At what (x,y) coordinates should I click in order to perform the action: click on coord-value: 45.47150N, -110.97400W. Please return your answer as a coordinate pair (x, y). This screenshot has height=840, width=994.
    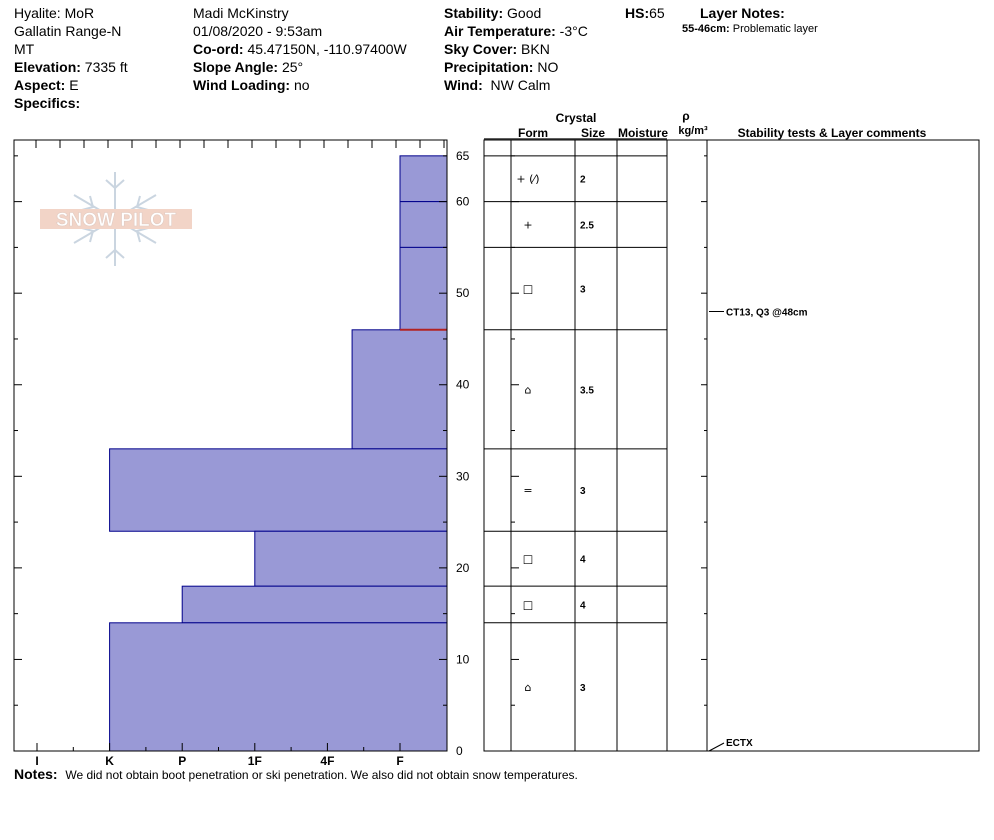
    Looking at the image, I should click on (327, 49).